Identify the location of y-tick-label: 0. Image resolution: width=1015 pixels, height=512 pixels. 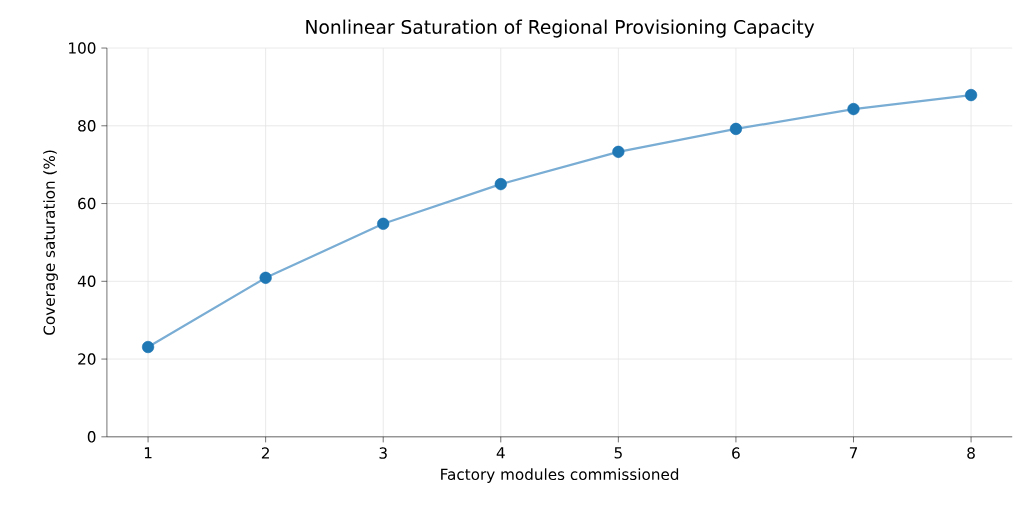
(91, 436).